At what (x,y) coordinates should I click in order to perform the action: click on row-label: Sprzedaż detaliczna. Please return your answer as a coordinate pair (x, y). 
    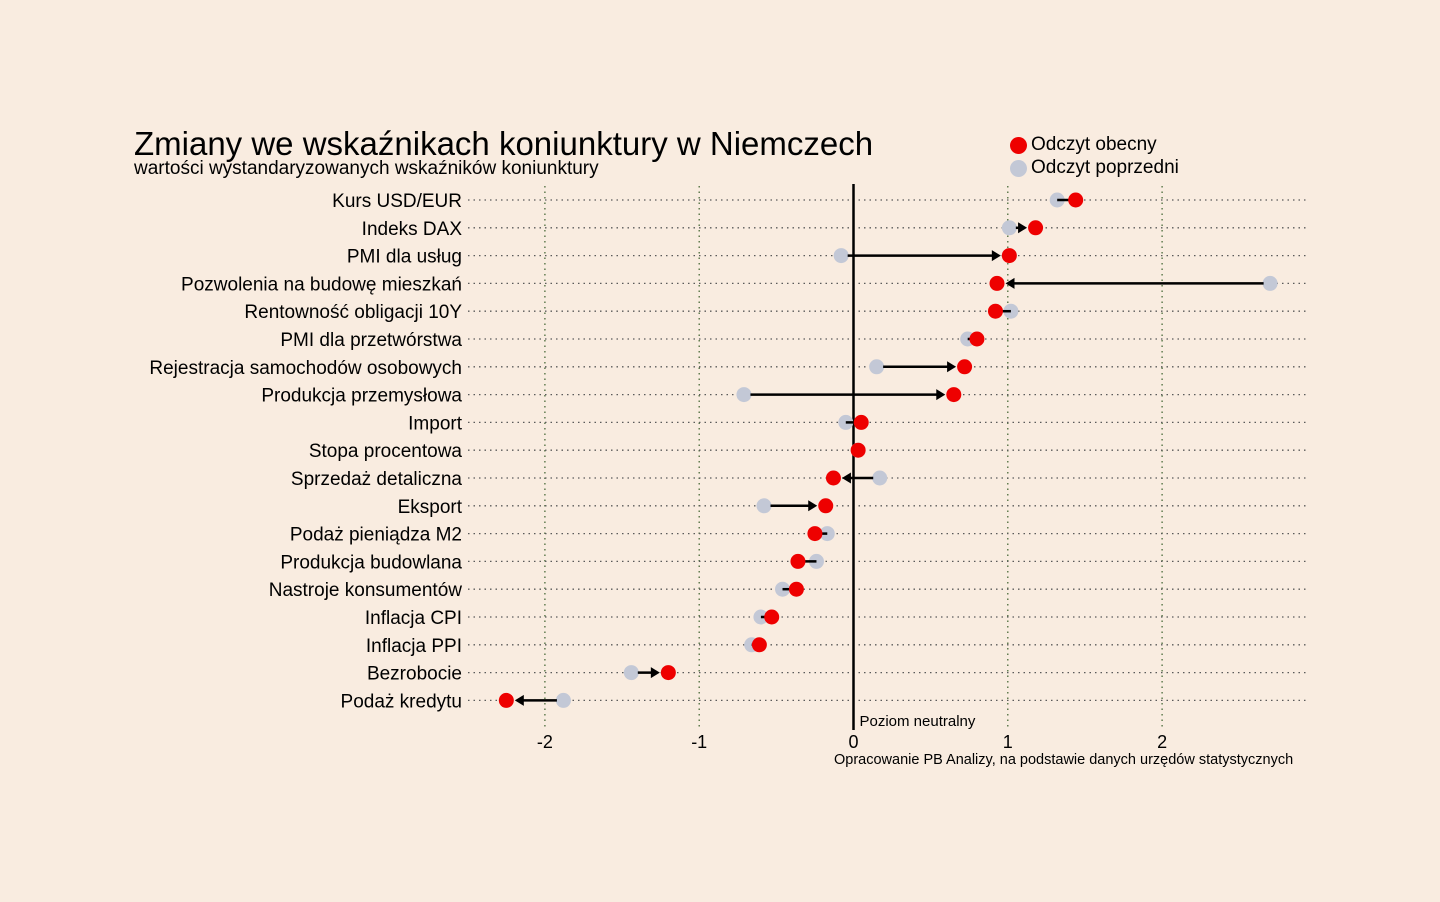
    Looking at the image, I should click on (377, 479).